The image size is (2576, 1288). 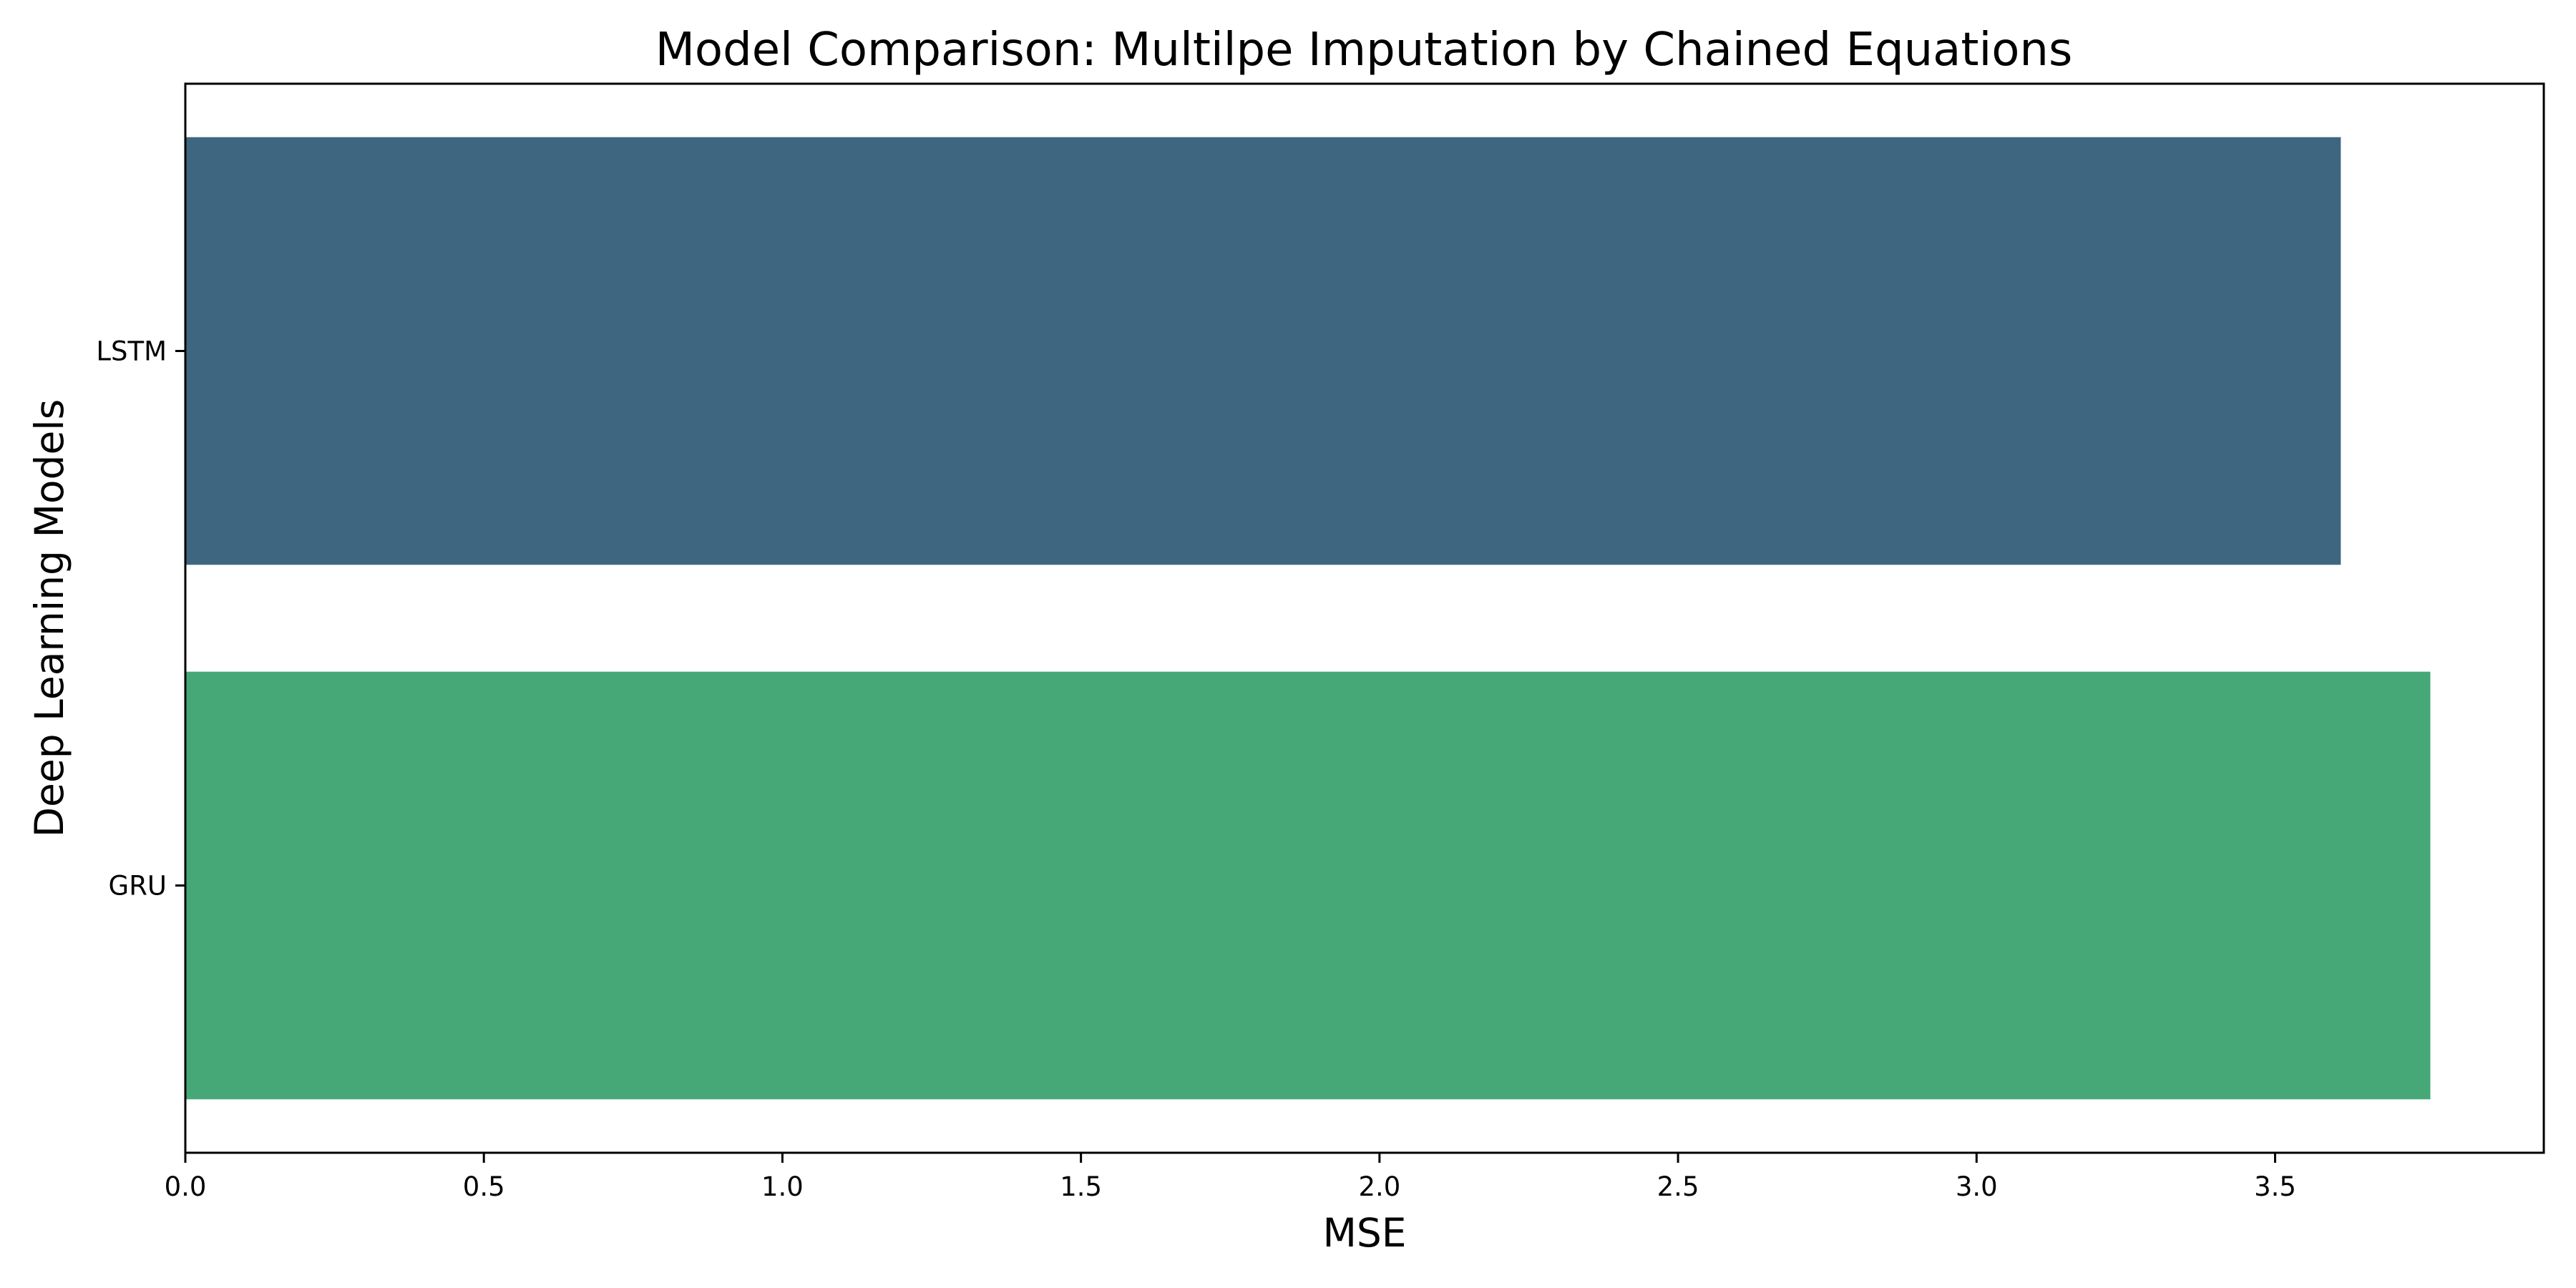 I want to click on x-ticks-group: 0.0 0.5 1.0 1.5 2.0 2.5 3.0 3.5, so click(x=1230, y=1177).